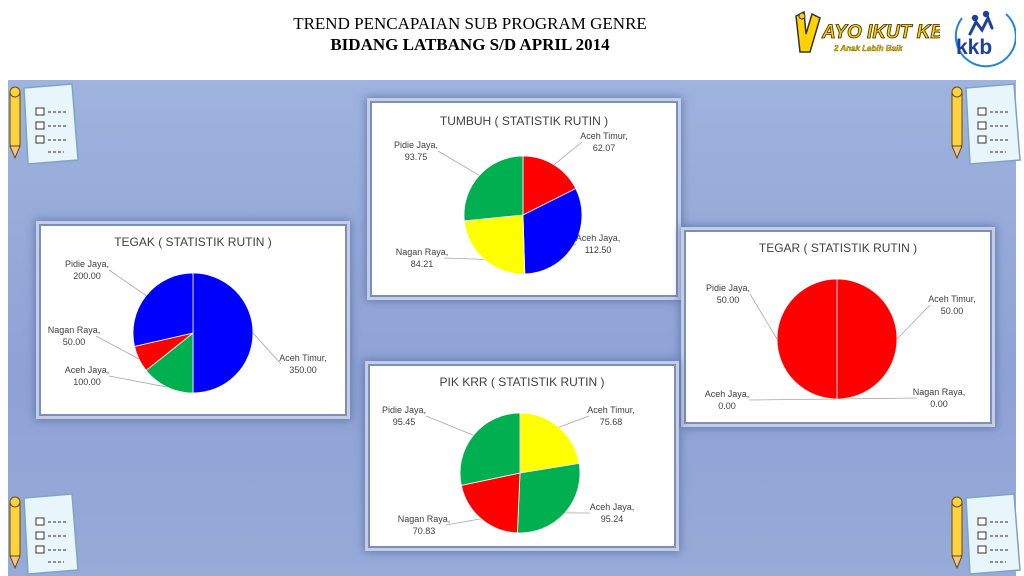  I want to click on data-label-value-aceh-jaya: 112.50, so click(598, 250).